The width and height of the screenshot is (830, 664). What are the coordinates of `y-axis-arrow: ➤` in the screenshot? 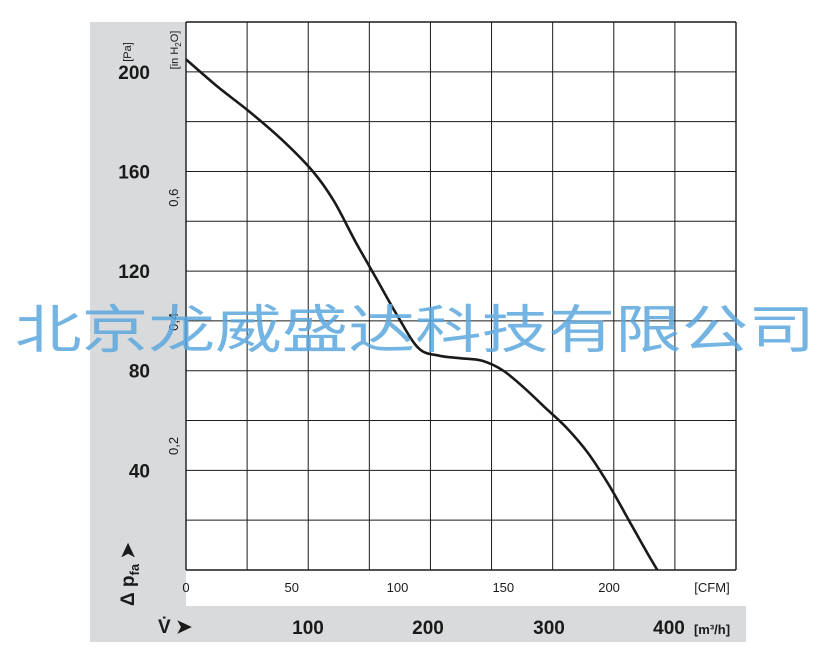 It's located at (128, 553).